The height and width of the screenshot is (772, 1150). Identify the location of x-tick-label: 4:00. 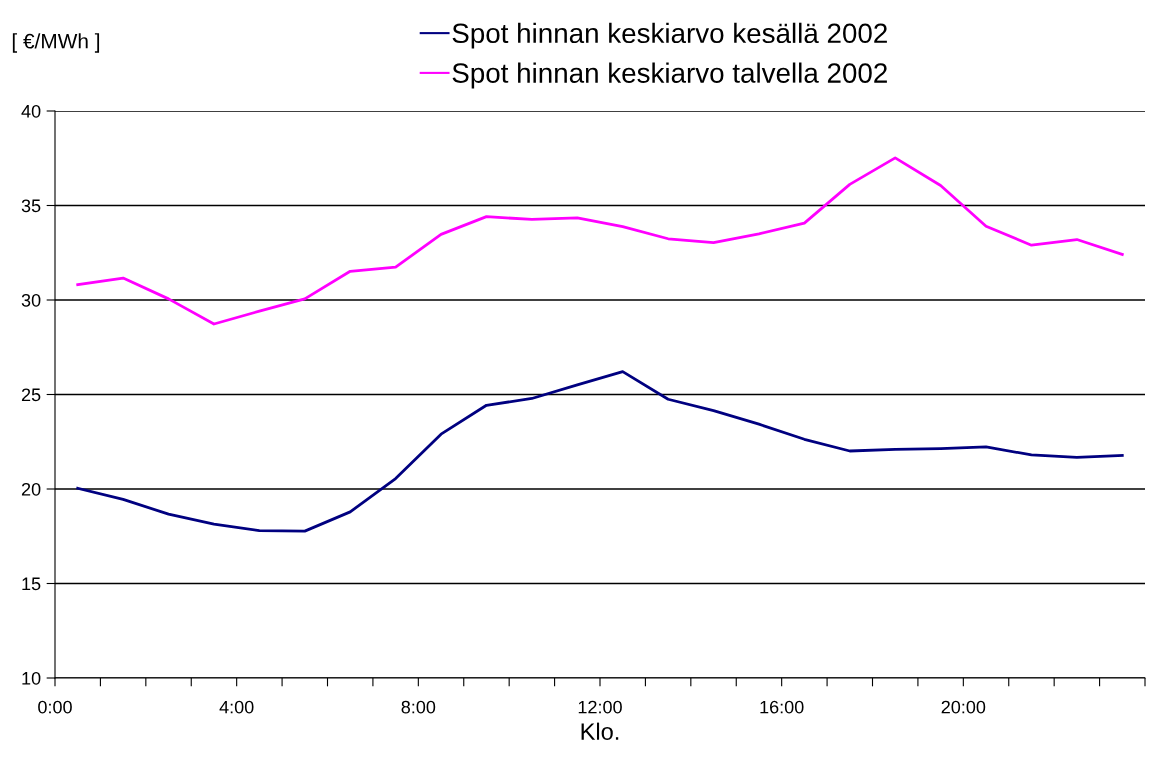
(236, 707).